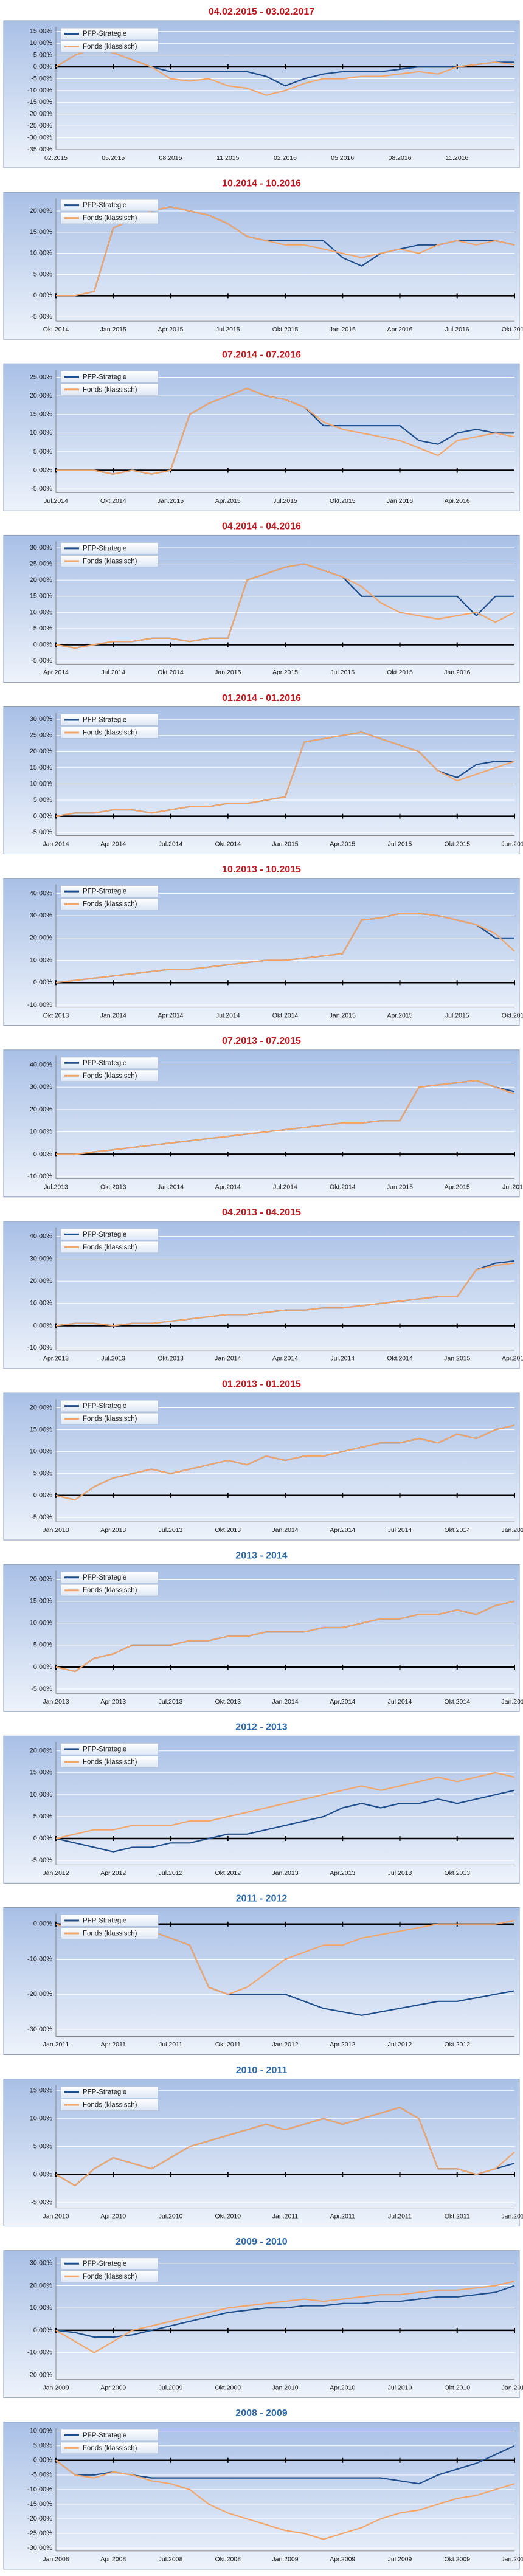 This screenshot has height=2576, width=523. Describe the element at coordinates (458, 2216) in the screenshot. I see `x-tick-label: Okt.2011` at that location.